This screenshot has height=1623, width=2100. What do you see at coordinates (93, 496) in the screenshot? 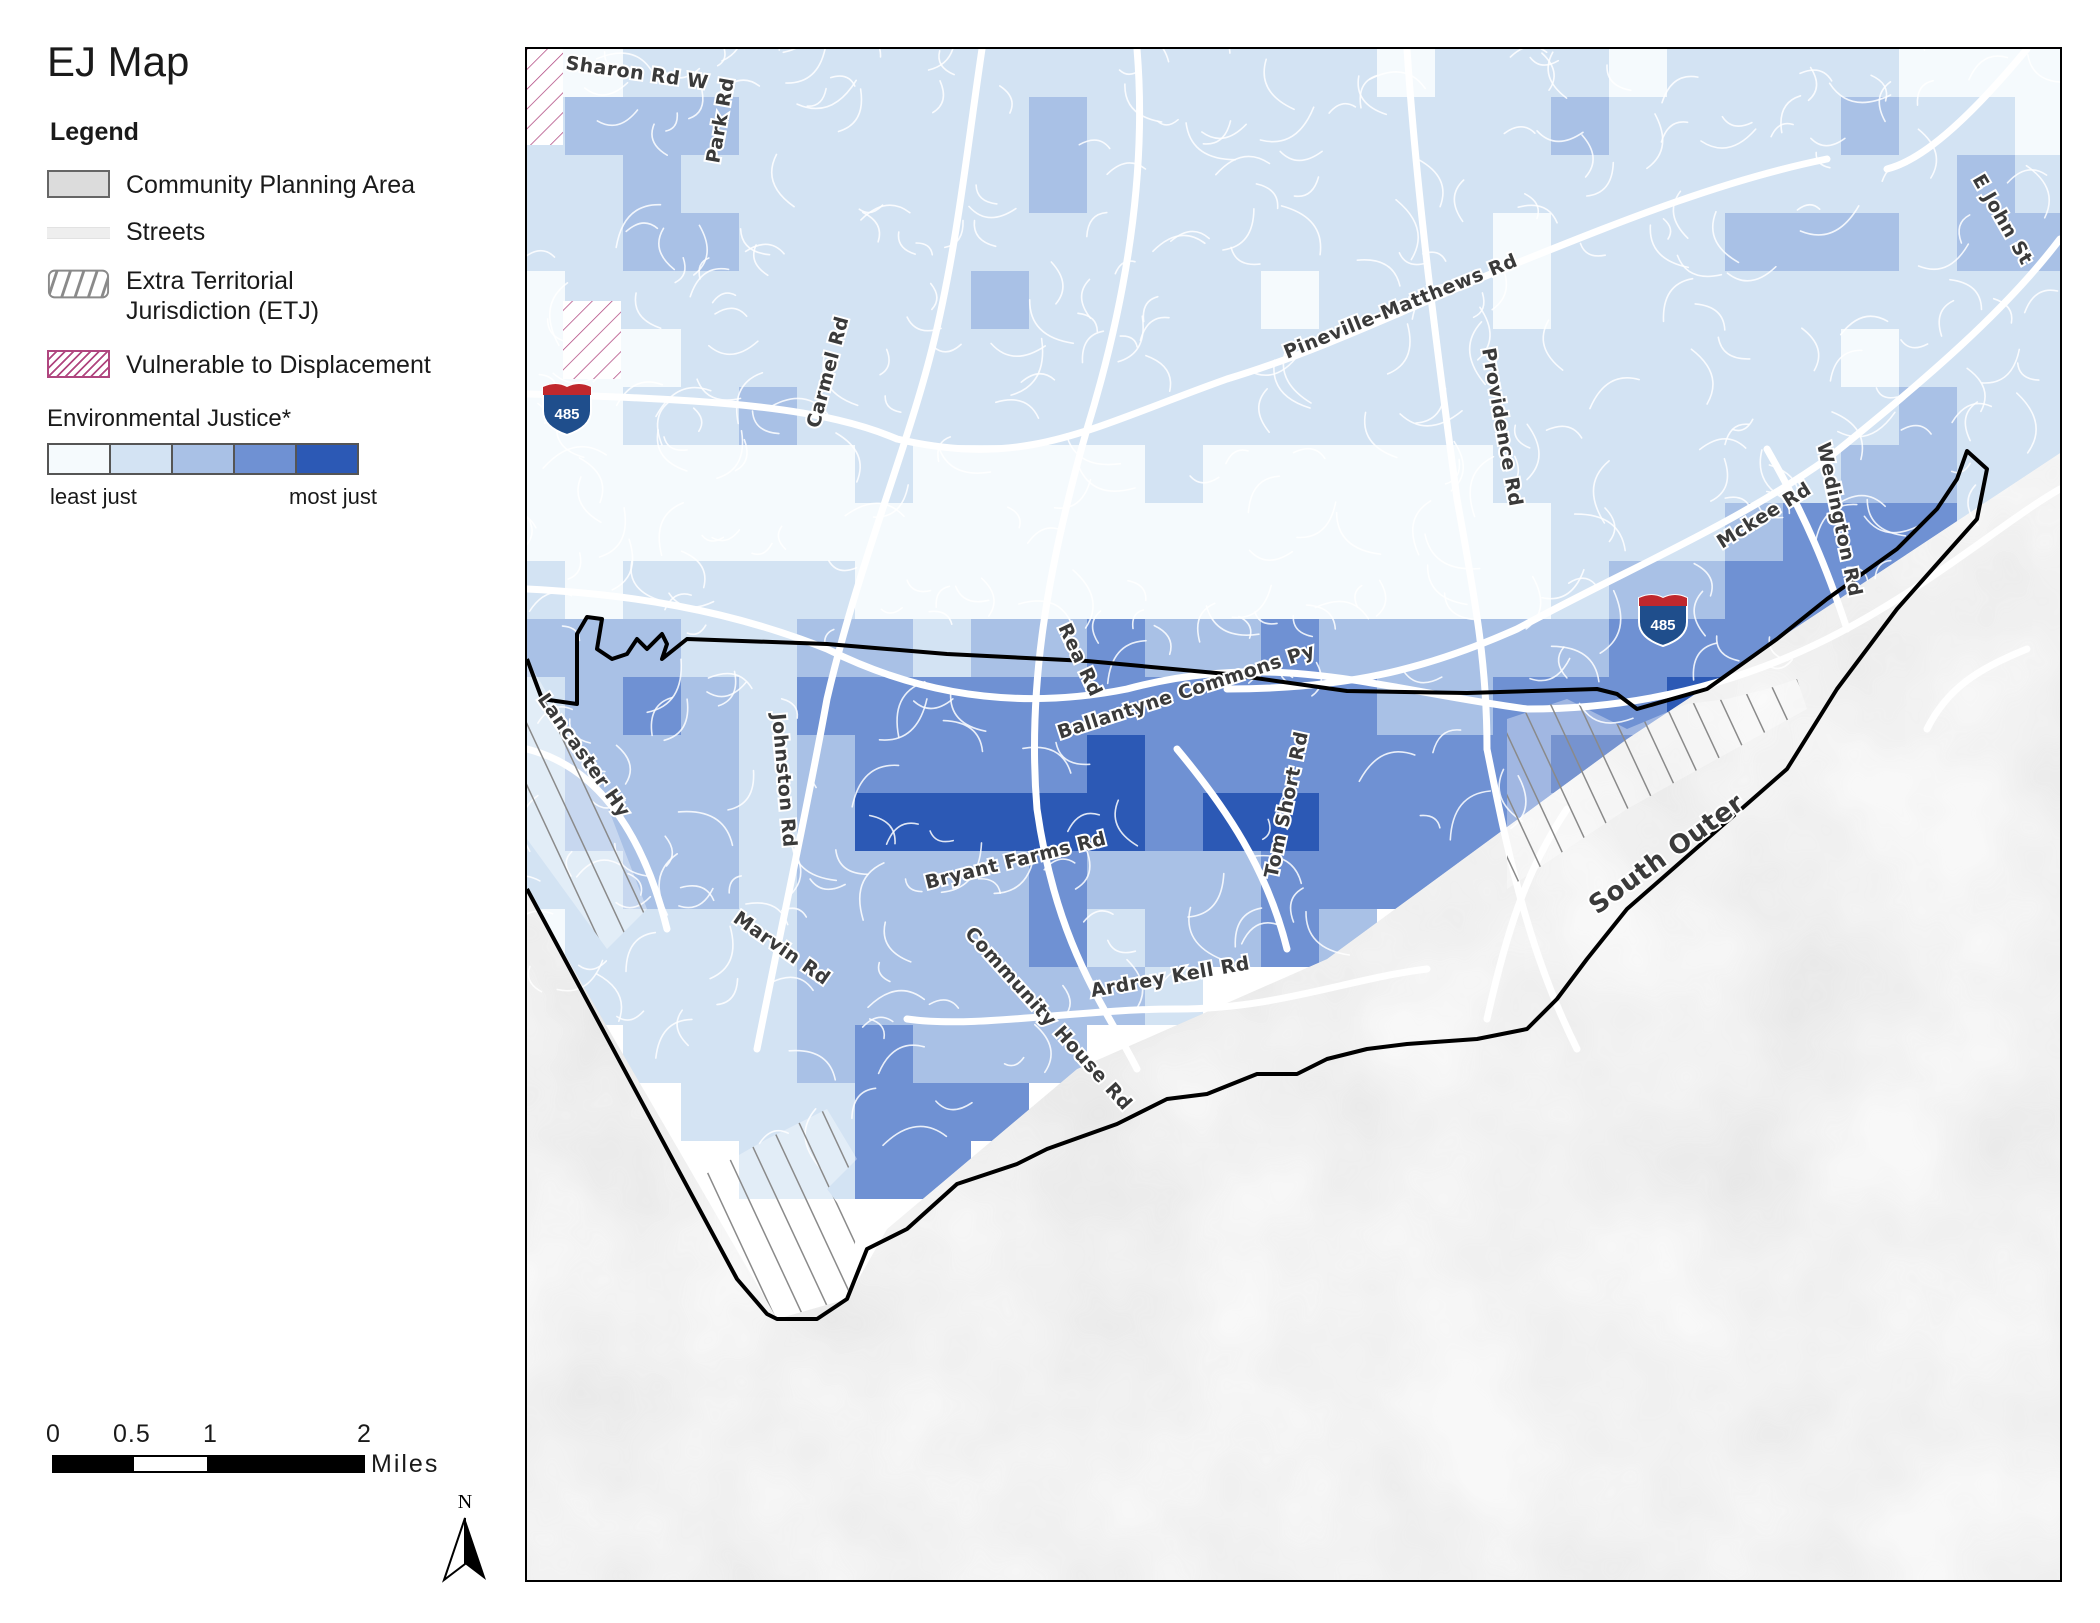
I see `ej-ramp-low-label: least just` at bounding box center [93, 496].